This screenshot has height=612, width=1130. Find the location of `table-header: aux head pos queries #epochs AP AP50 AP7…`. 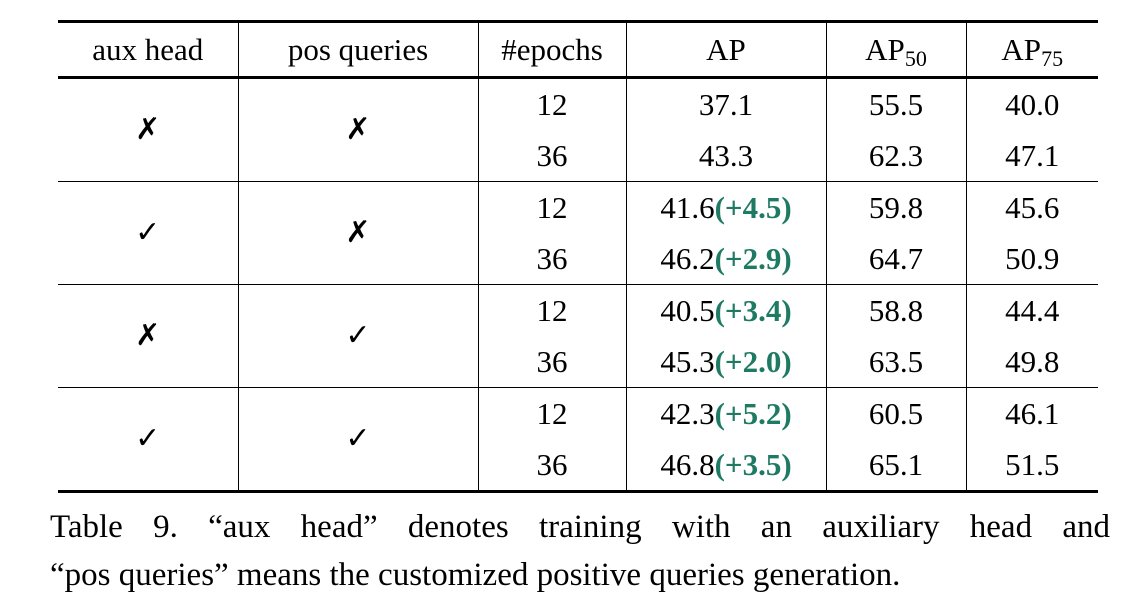

table-header: aux head pos queries #epochs AP AP50 AP7… is located at coordinates (578, 49).